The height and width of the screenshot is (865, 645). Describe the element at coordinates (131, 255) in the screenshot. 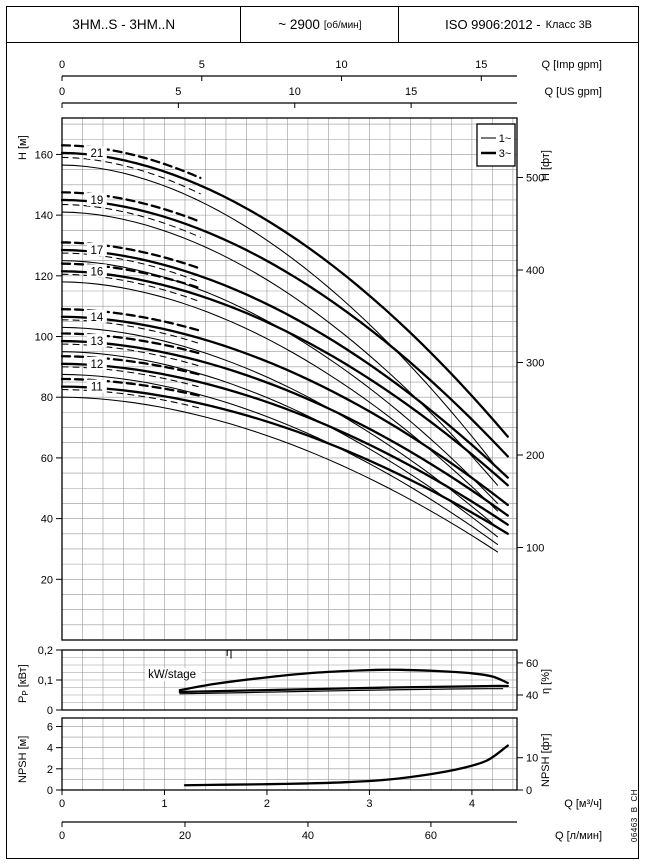

I see `curve-17-3ph-dashed` at that location.